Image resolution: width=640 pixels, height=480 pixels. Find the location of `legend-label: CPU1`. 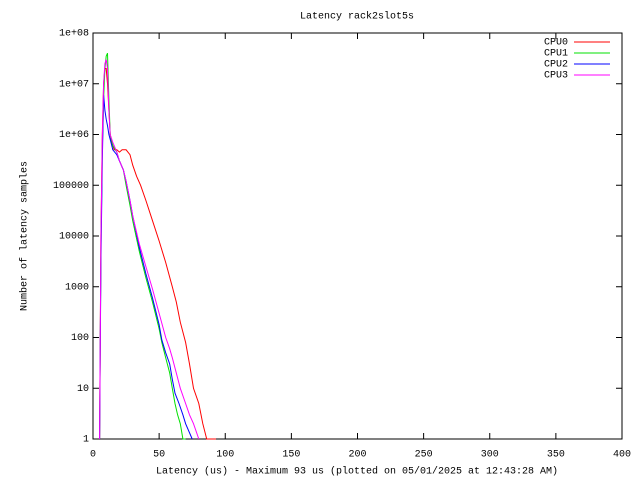

legend-label: CPU1 is located at coordinates (556, 54).